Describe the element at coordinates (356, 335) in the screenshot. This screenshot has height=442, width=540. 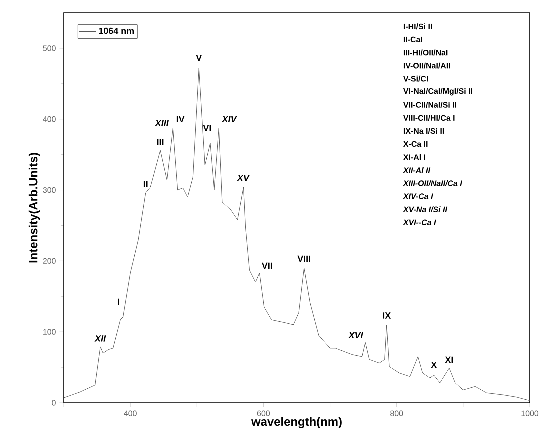
I see `annotation: XVI` at that location.